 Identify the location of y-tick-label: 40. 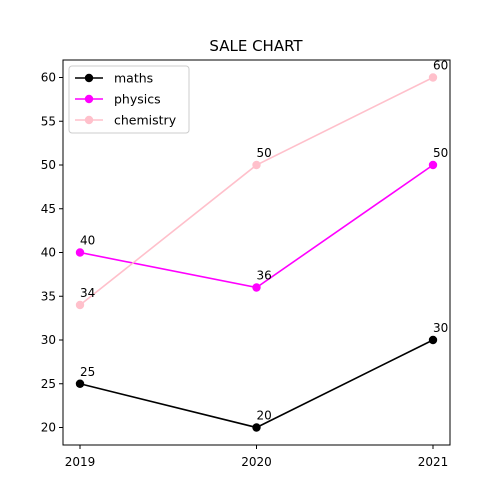
(48, 253).